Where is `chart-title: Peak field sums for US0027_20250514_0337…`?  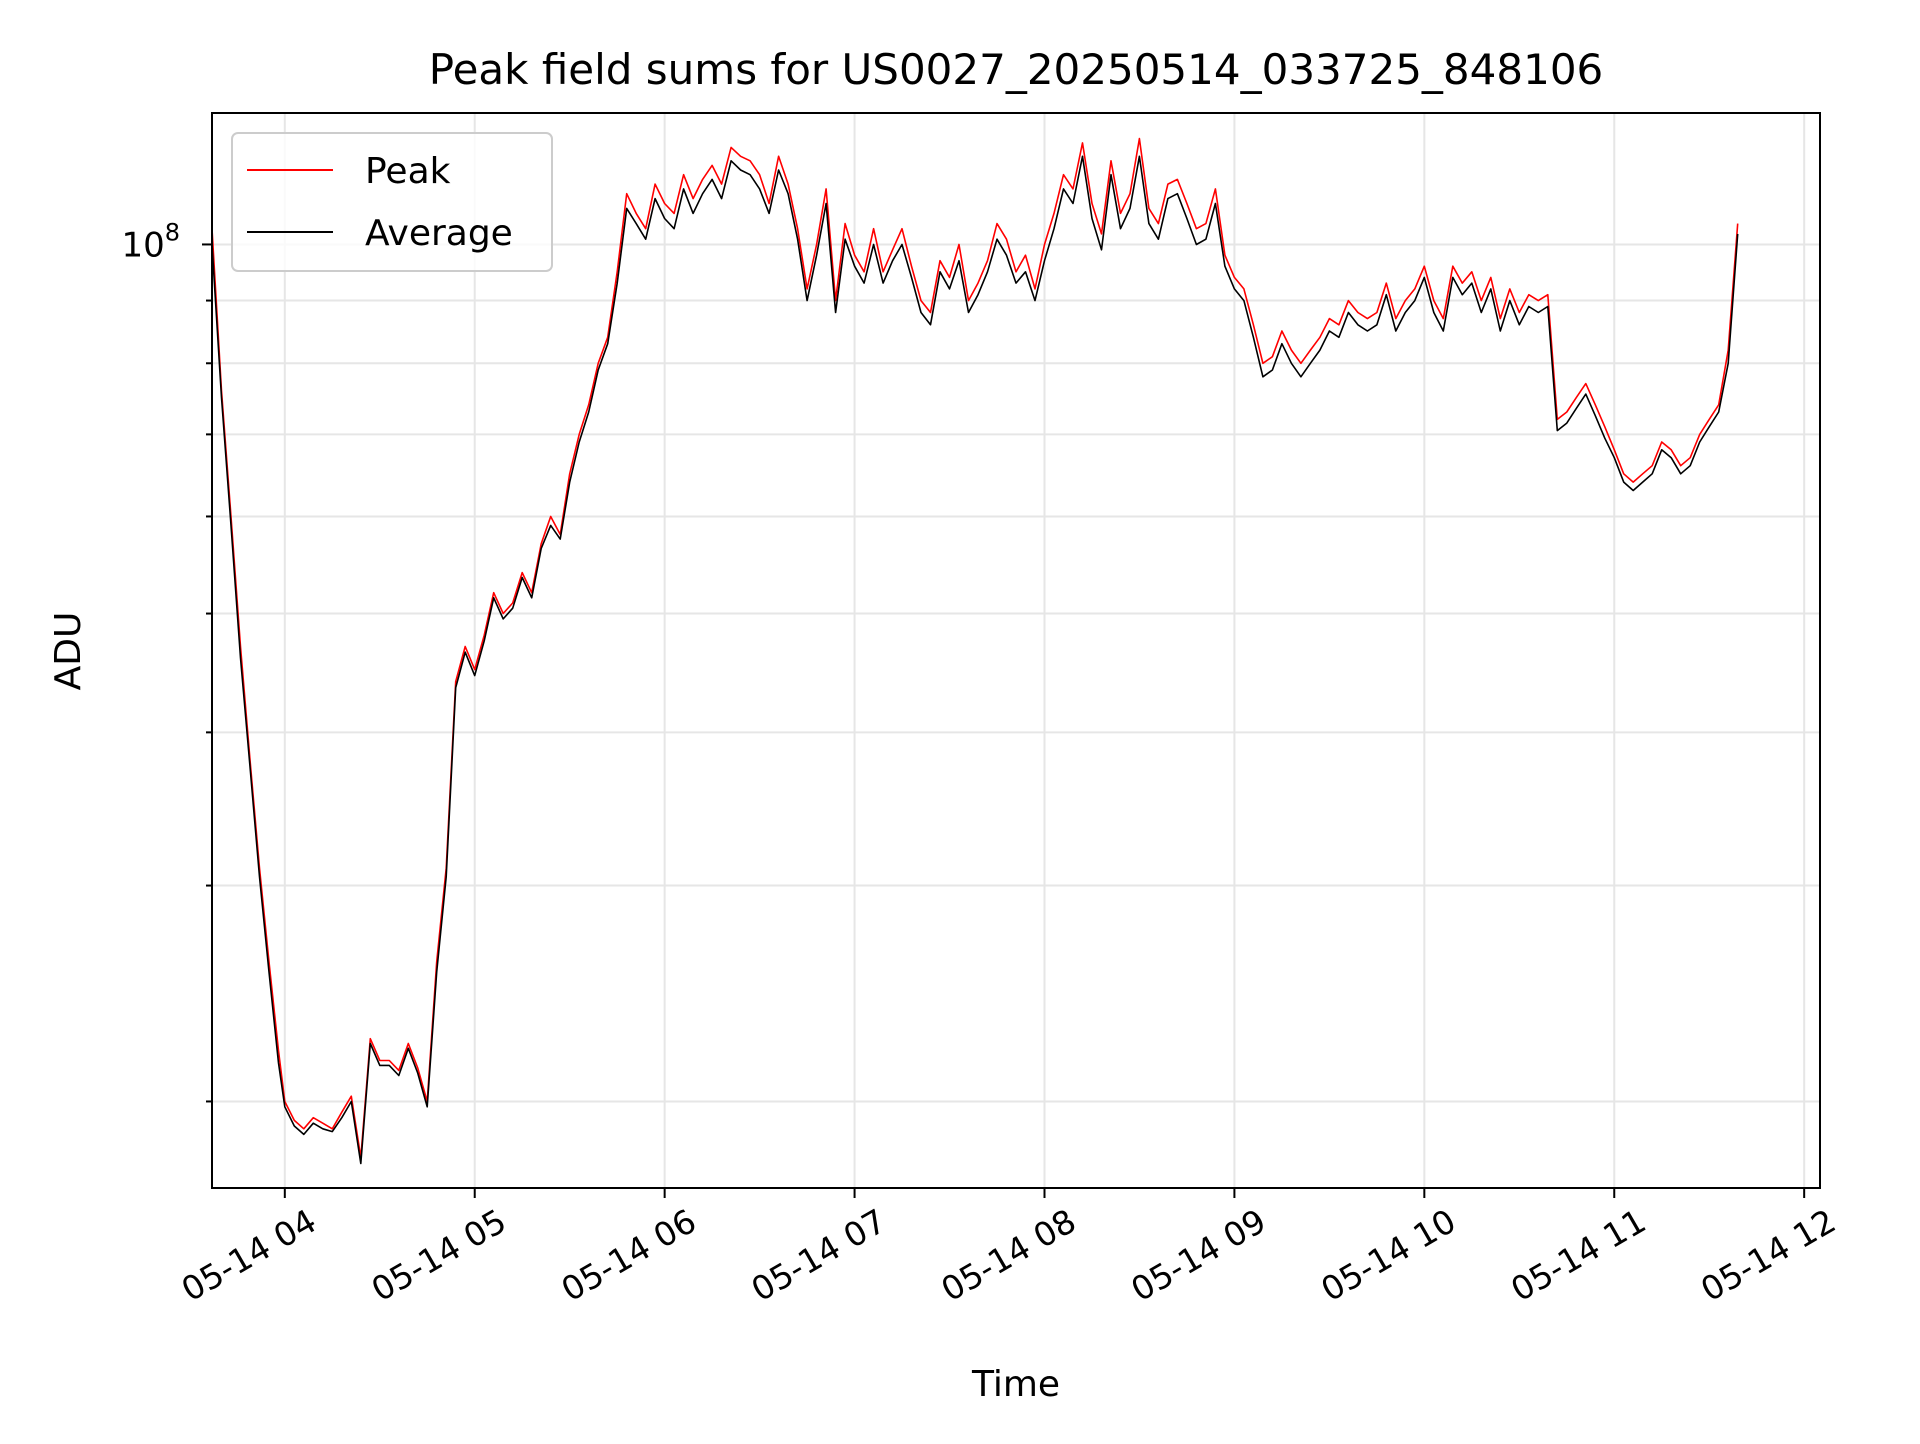
chart-title: Peak field sums for US0027_20250514_0337… is located at coordinates (1016, 69).